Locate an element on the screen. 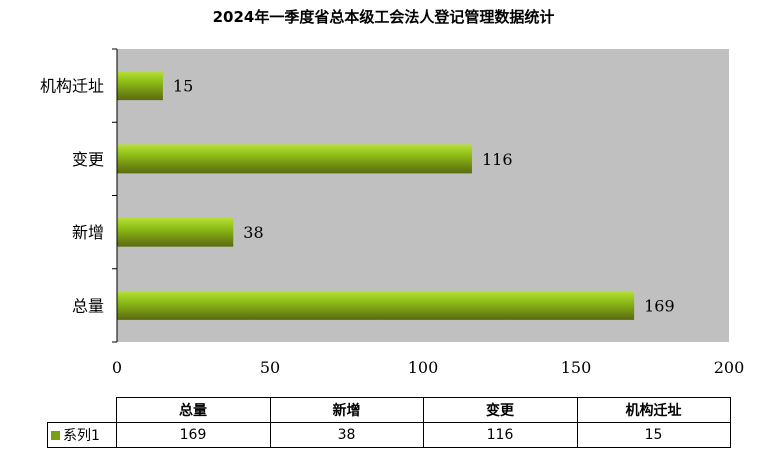  table-header-row: 总量 新增 变更 机构迁址 is located at coordinates (389, 410).